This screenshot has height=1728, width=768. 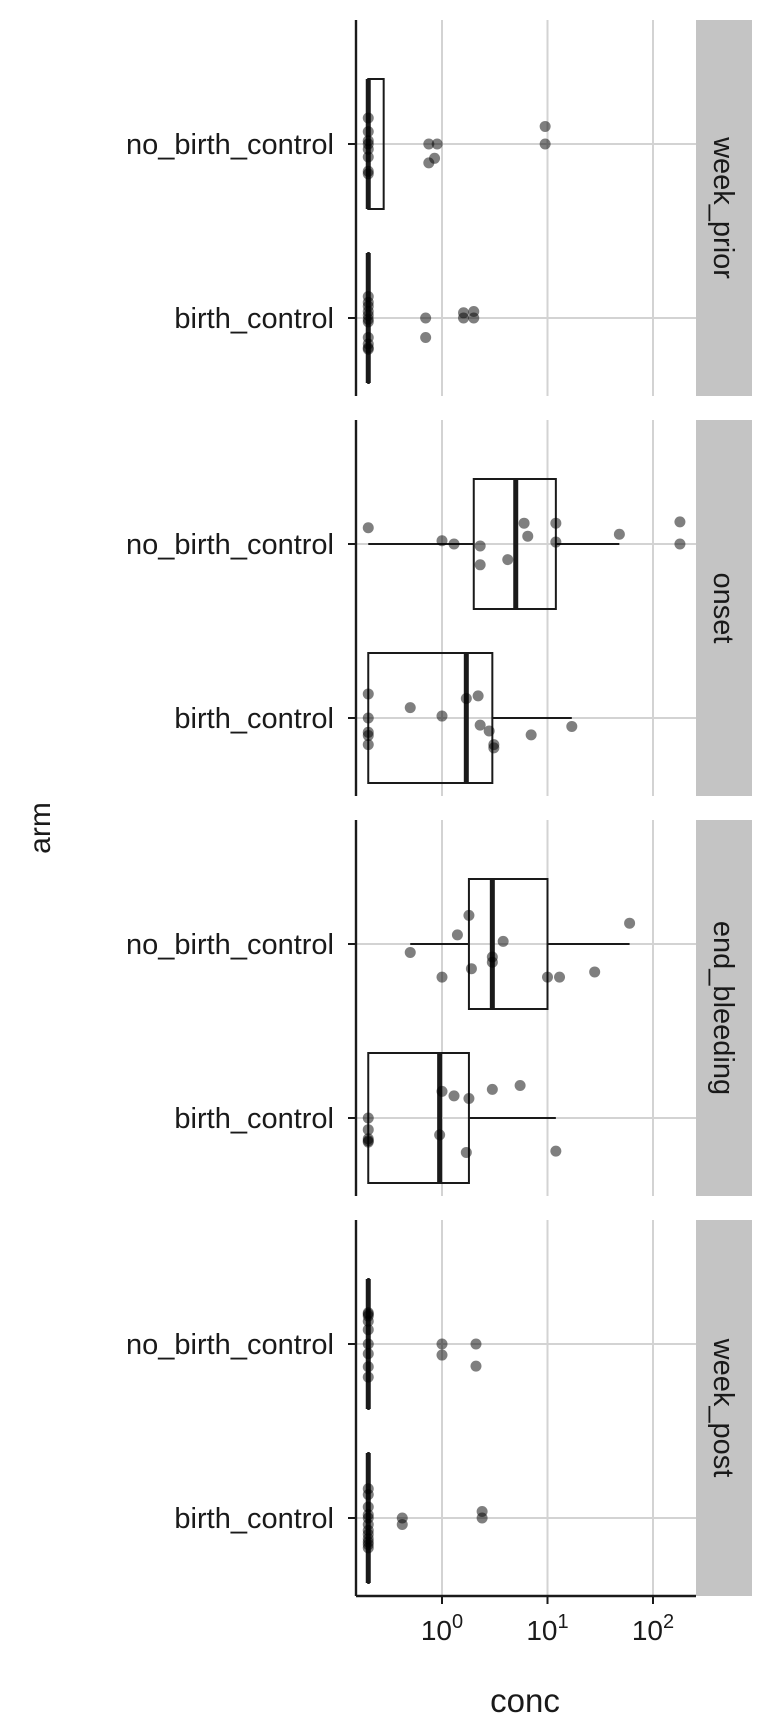 I want to click on x-tick-label: 10¹, so click(x=547, y=1628).